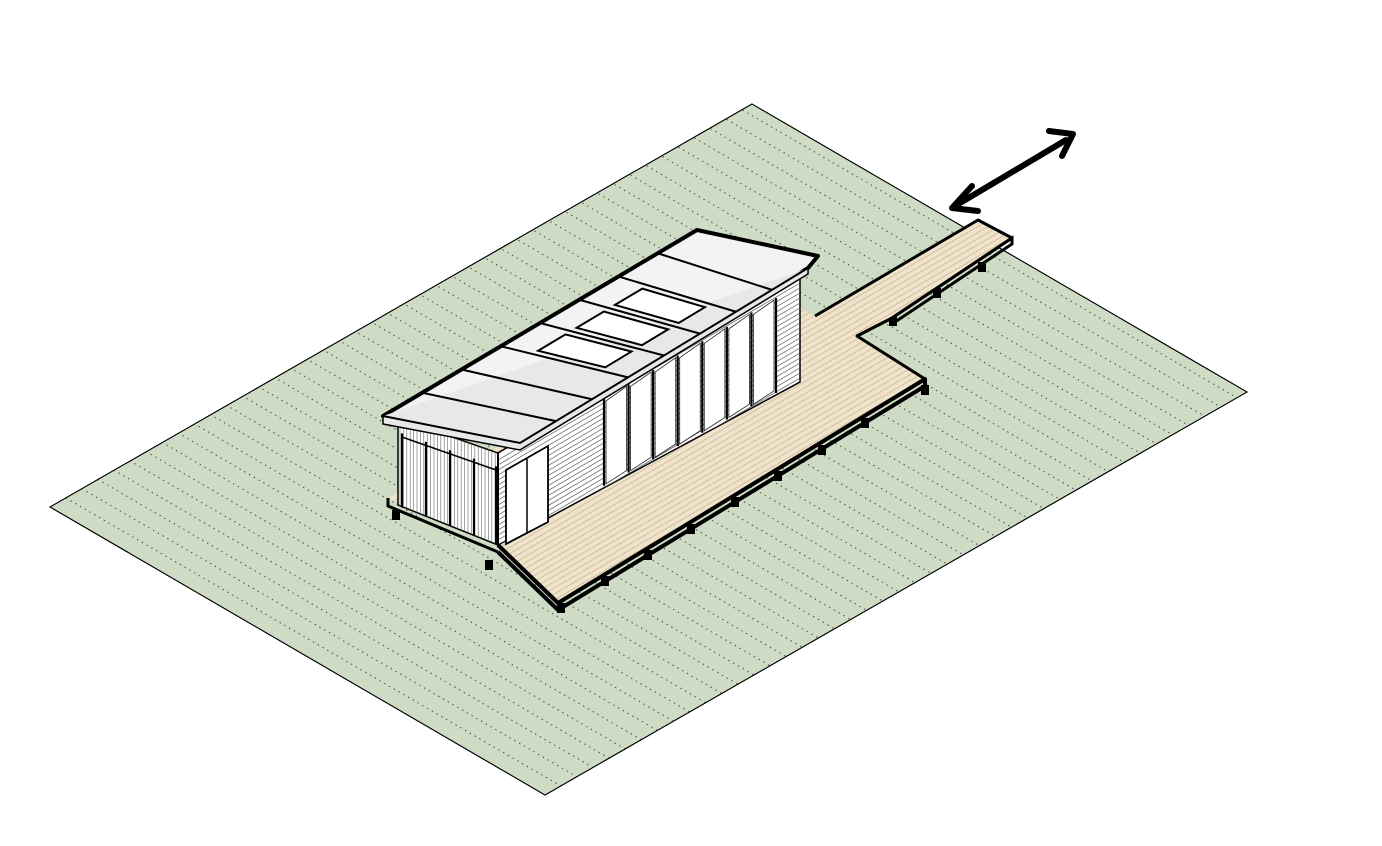 The image size is (1382, 846). I want to click on walkway-front-edge, so click(935, 286).